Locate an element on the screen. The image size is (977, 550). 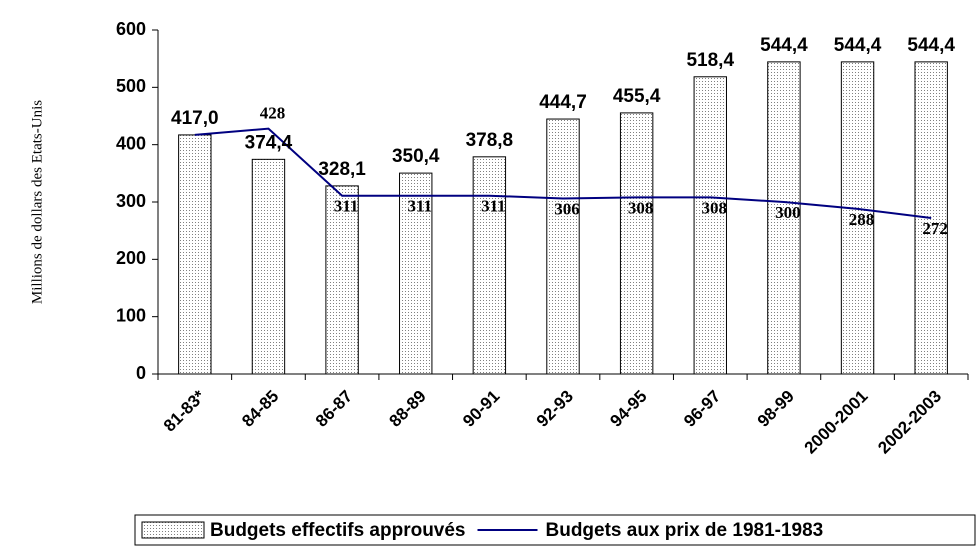
bar-value-label: 518,4 is located at coordinates (710, 60).